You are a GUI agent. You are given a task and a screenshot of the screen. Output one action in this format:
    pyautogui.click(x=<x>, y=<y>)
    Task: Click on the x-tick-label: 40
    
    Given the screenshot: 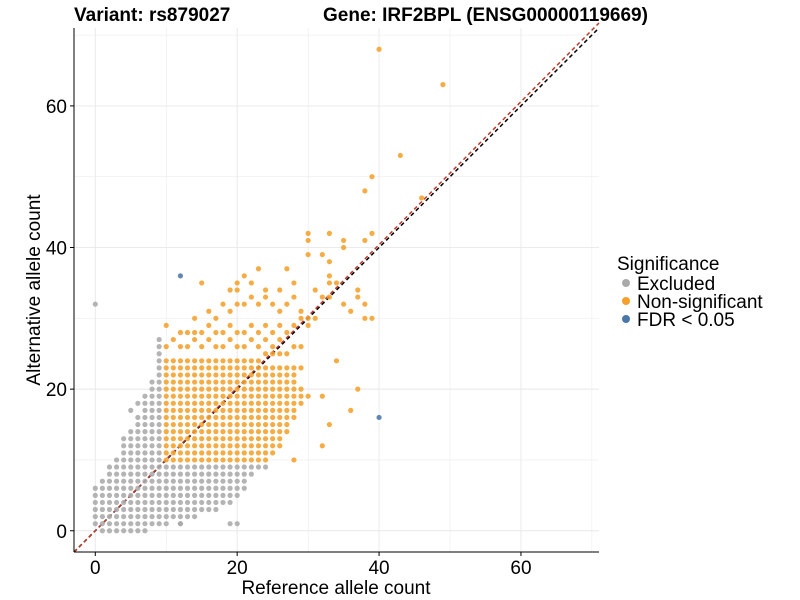 What is the action you would take?
    pyautogui.click(x=378, y=568)
    